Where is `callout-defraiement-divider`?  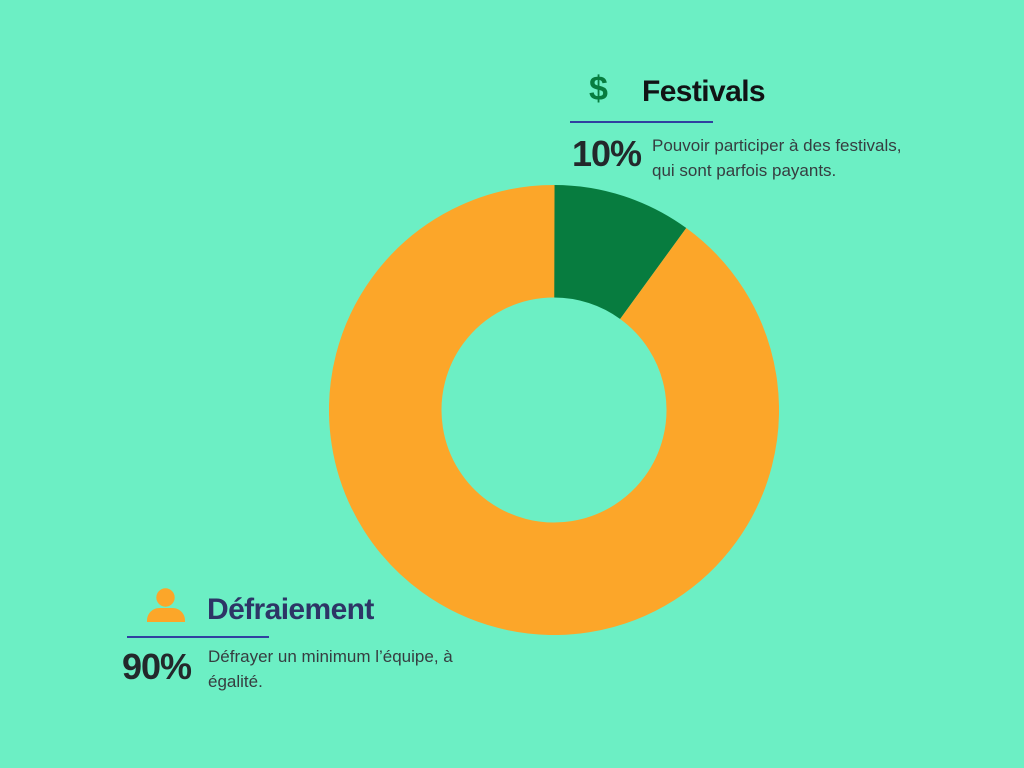
callout-defraiement-divider is located at coordinates (198, 637).